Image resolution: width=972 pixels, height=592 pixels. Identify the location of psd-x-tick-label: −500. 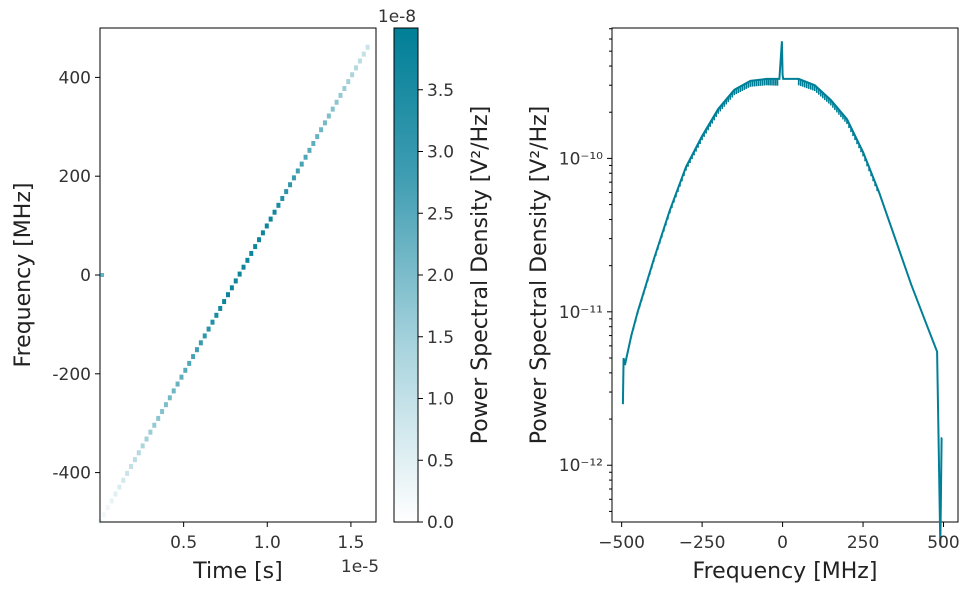
(621, 543).